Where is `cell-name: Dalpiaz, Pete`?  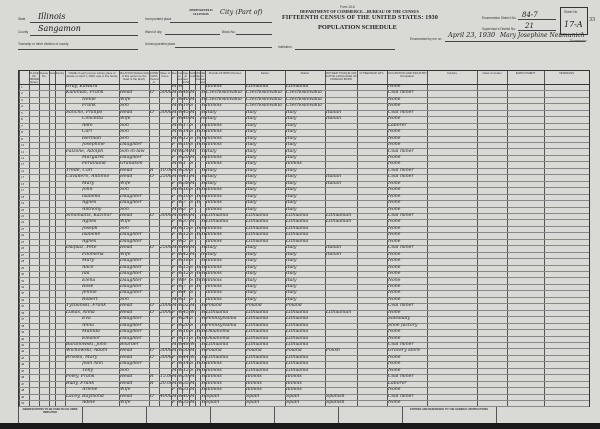 cell-name: Dalpiaz, Pete is located at coordinates (81, 248).